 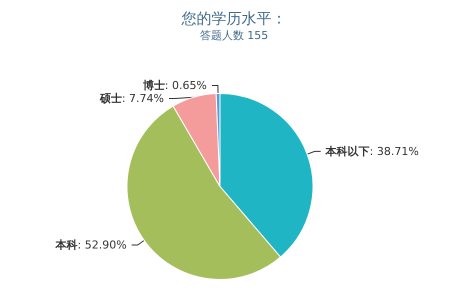 I want to click on data-label: : 38.71%, so click(x=394, y=151).